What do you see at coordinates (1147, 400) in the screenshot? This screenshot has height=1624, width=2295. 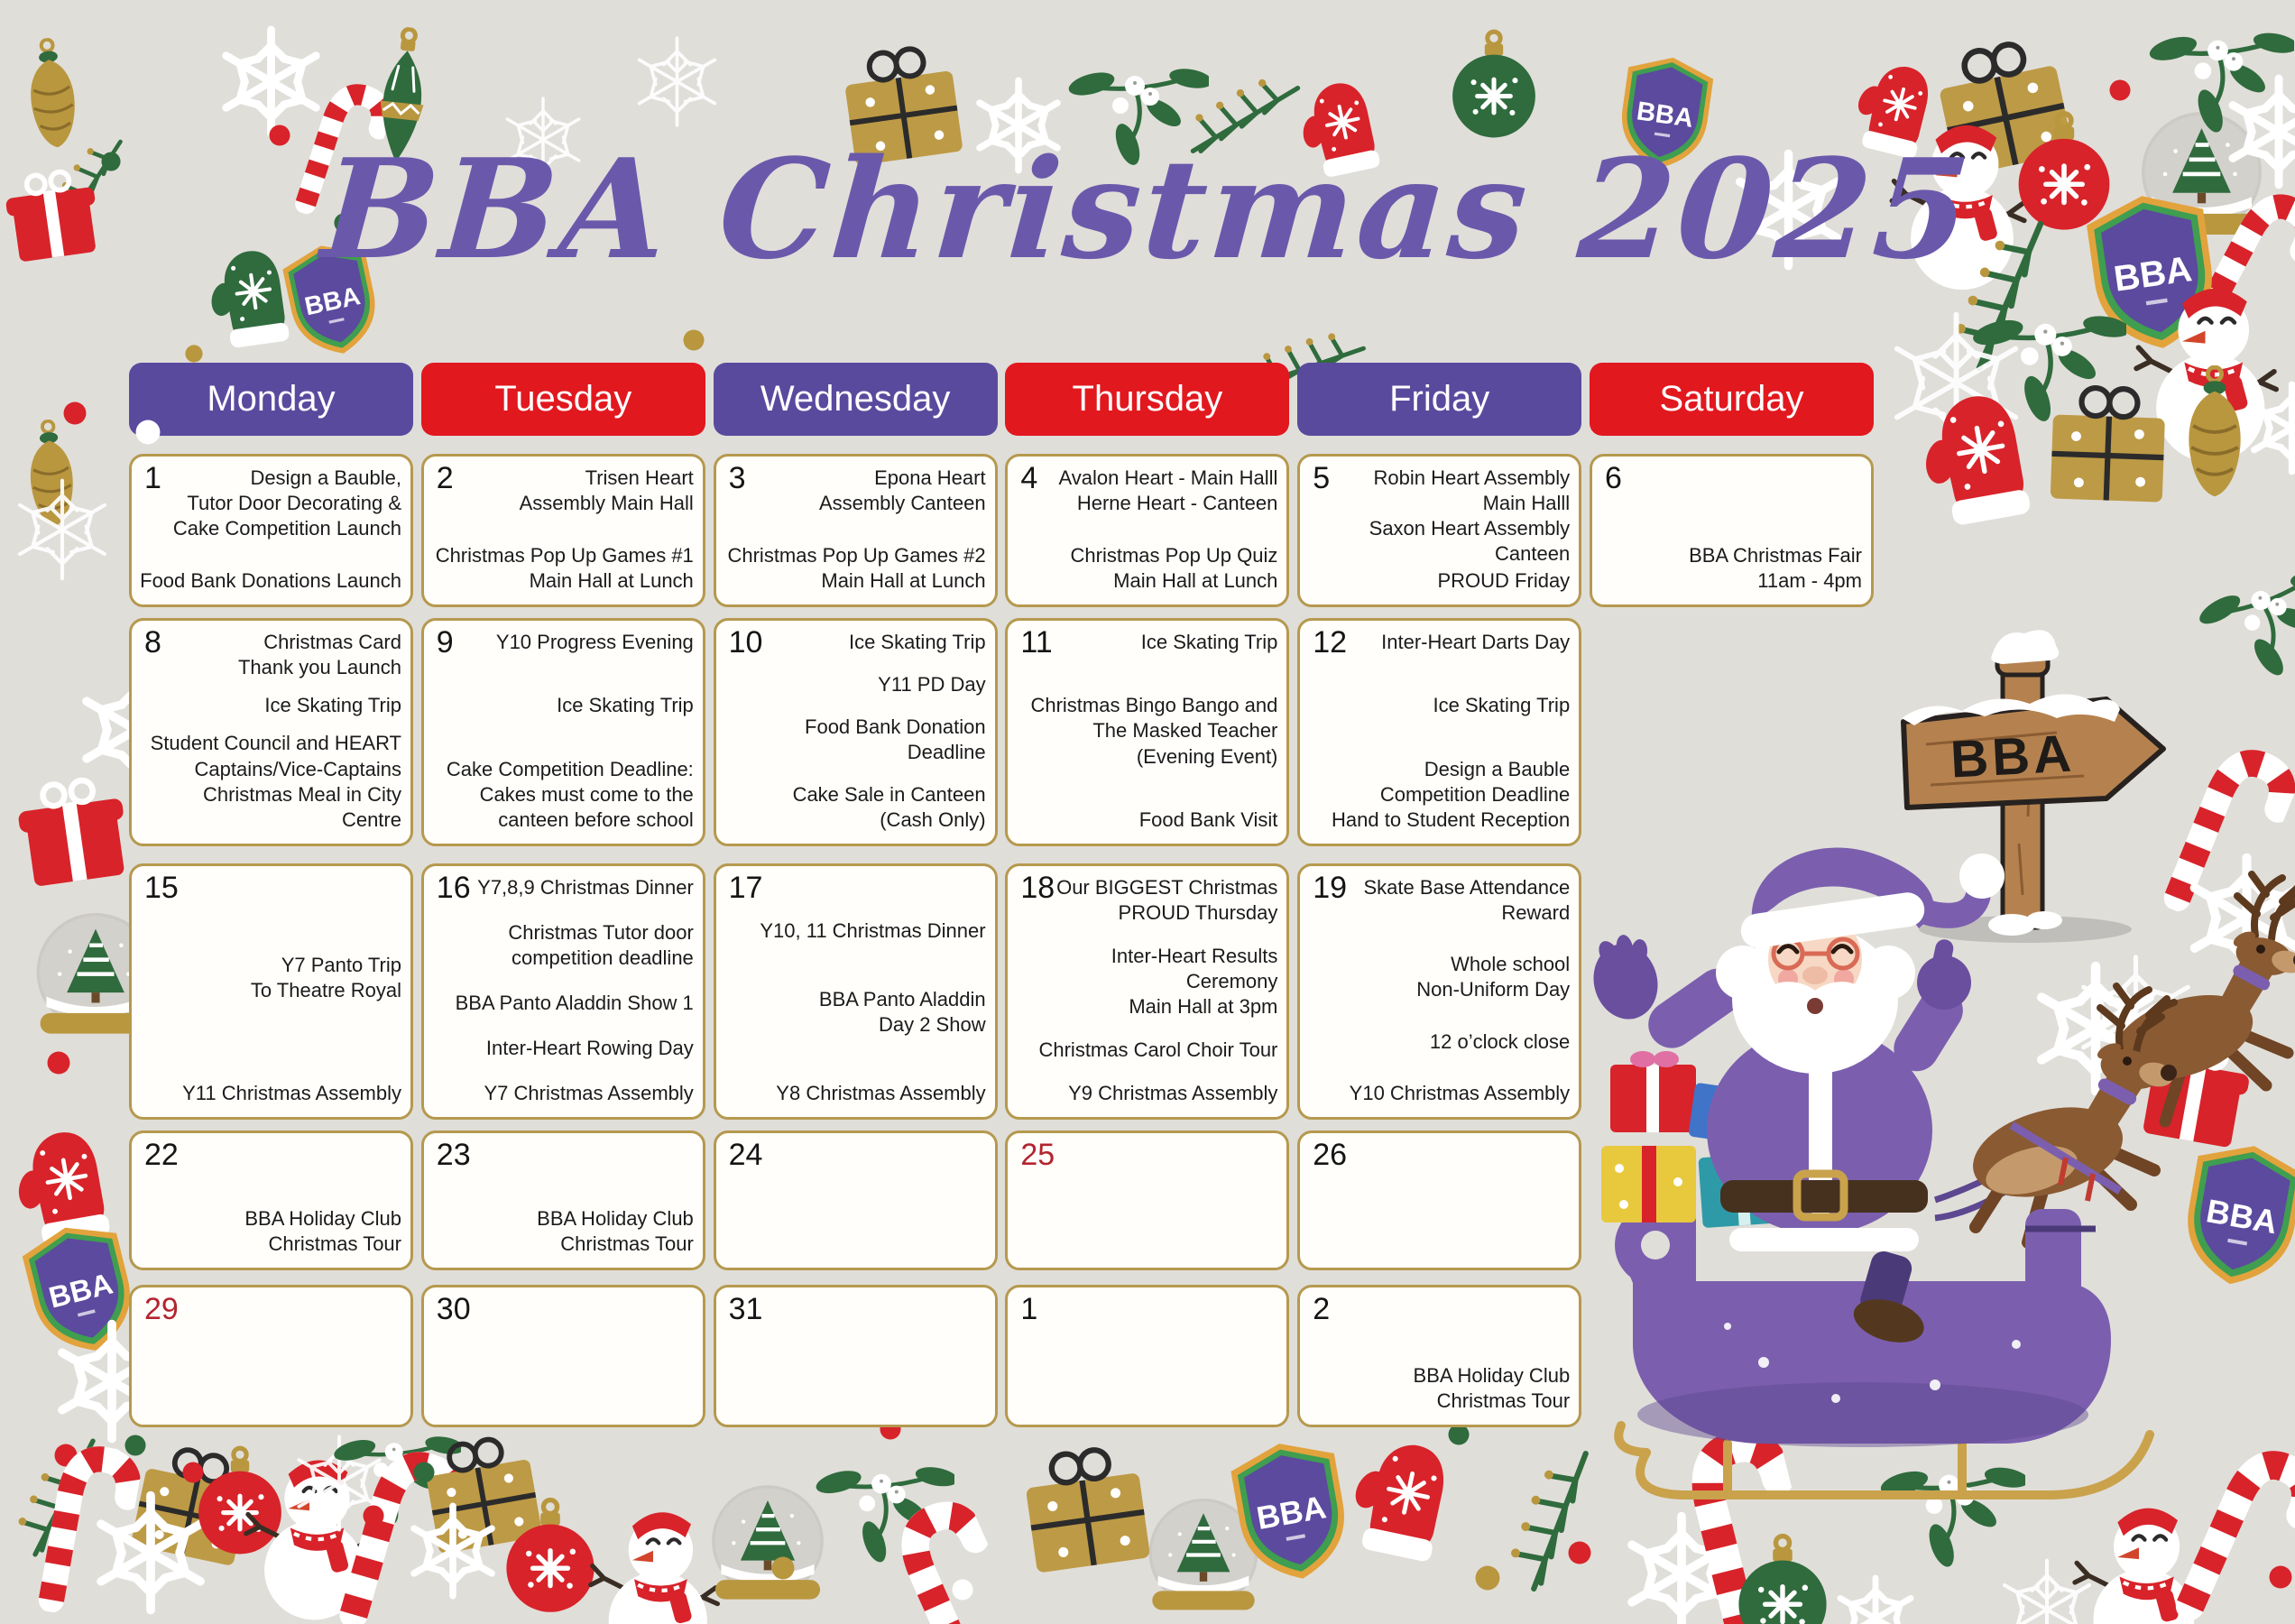 I see `day-header-thursday: Thursday` at bounding box center [1147, 400].